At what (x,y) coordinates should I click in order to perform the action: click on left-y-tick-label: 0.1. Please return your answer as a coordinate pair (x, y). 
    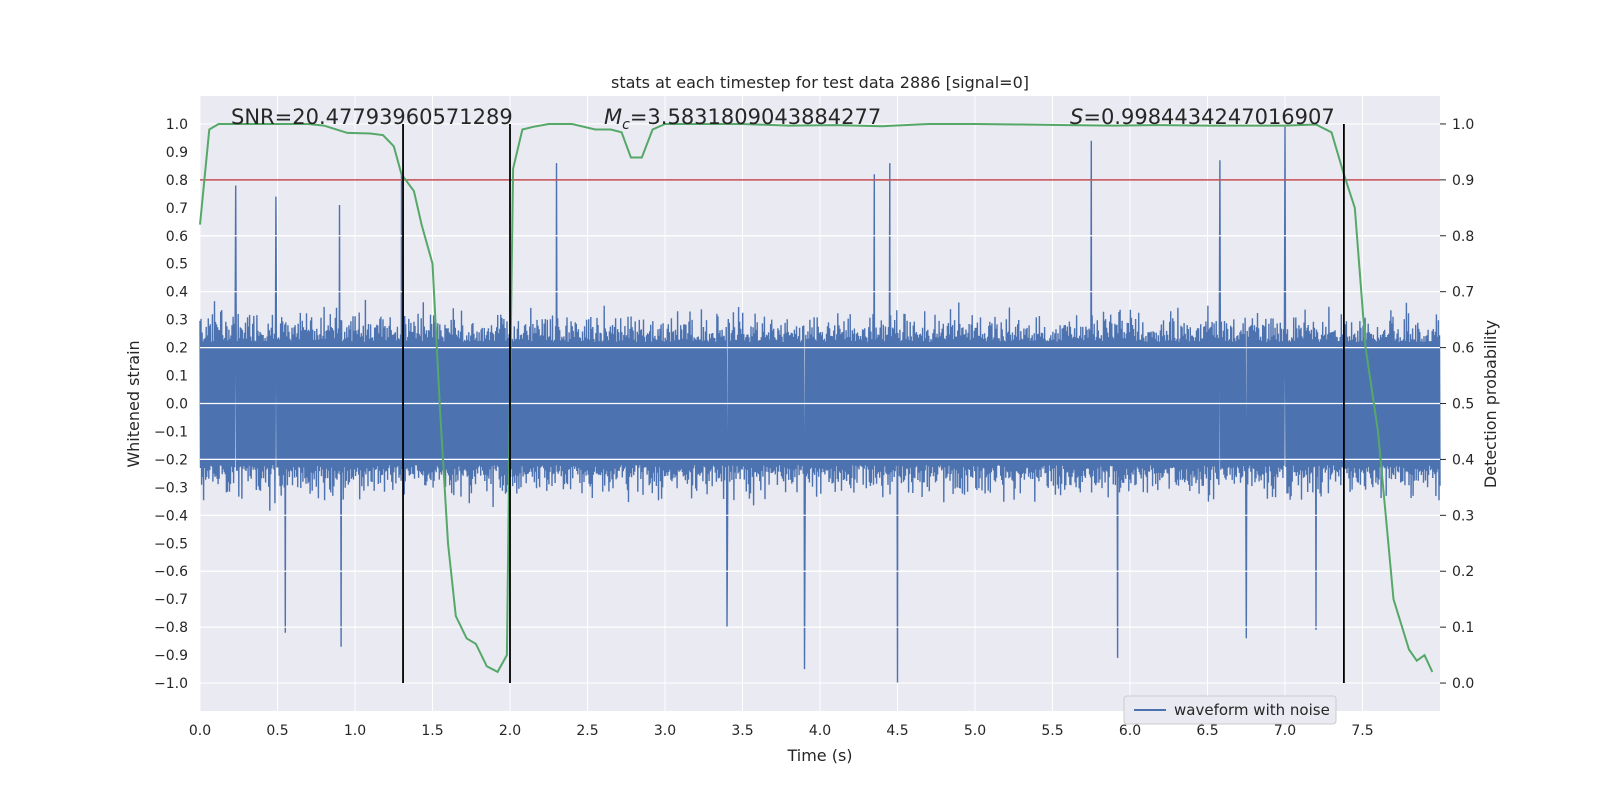
    Looking at the image, I should click on (177, 377).